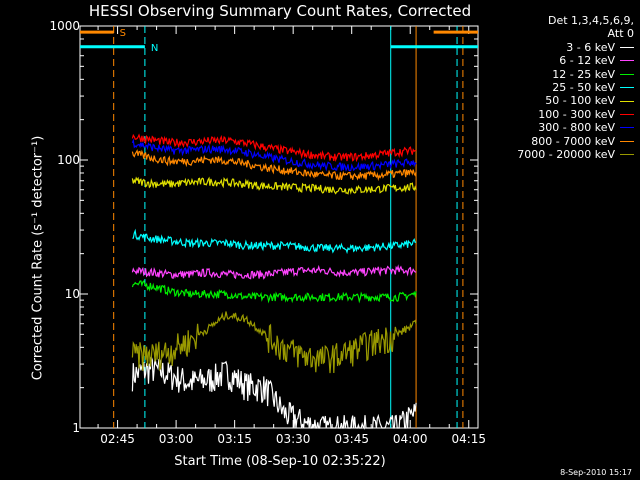 The image size is (640, 480). Describe the element at coordinates (556, 47) in the screenshot. I see `legend-item: 3 - 6 keV` at that location.